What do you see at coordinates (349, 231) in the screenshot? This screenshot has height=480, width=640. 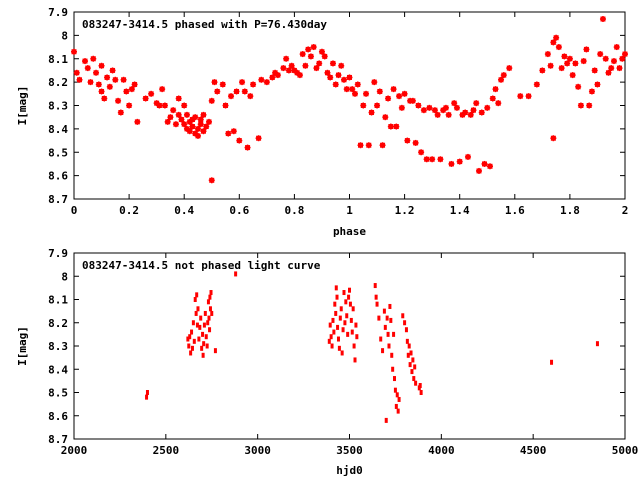 I see `phased-plot-x-axis-label: phase` at bounding box center [349, 231].